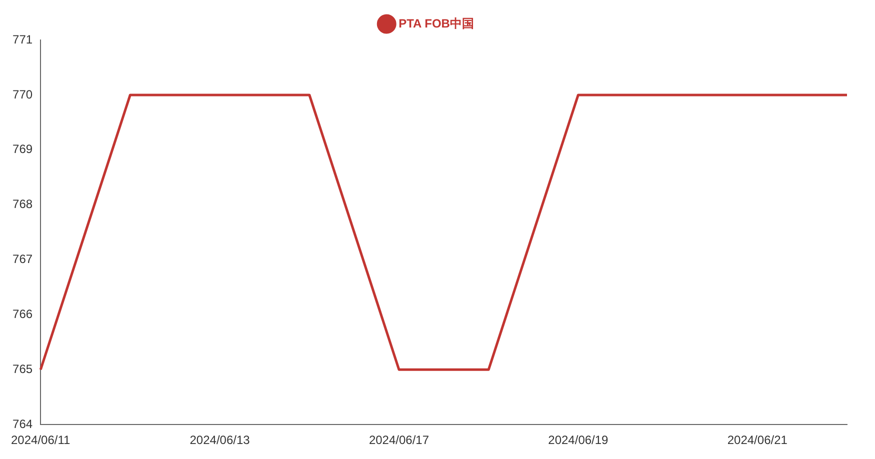 The height and width of the screenshot is (459, 875). I want to click on y-tick-label: 766, so click(22, 314).